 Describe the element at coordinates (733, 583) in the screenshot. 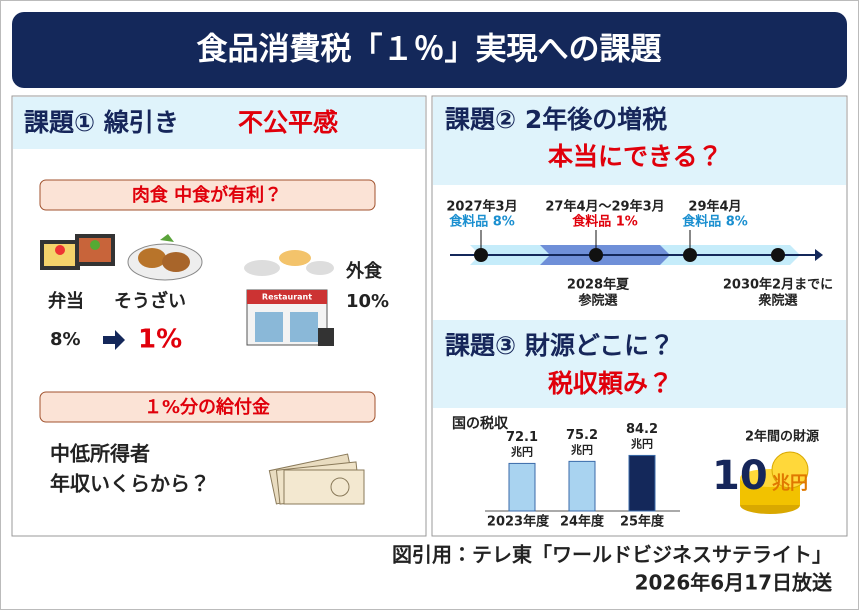

I see `broadcast: 2026年6月17日放送` at that location.